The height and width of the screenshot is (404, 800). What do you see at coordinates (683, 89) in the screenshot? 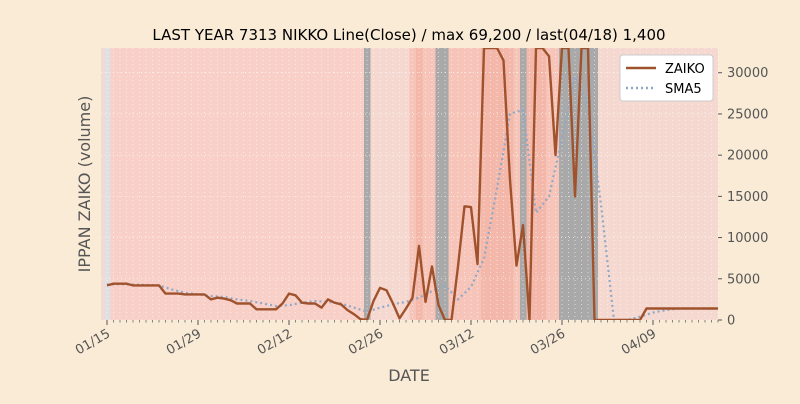
I see `legend-label-sma5: SMA5` at bounding box center [683, 89].